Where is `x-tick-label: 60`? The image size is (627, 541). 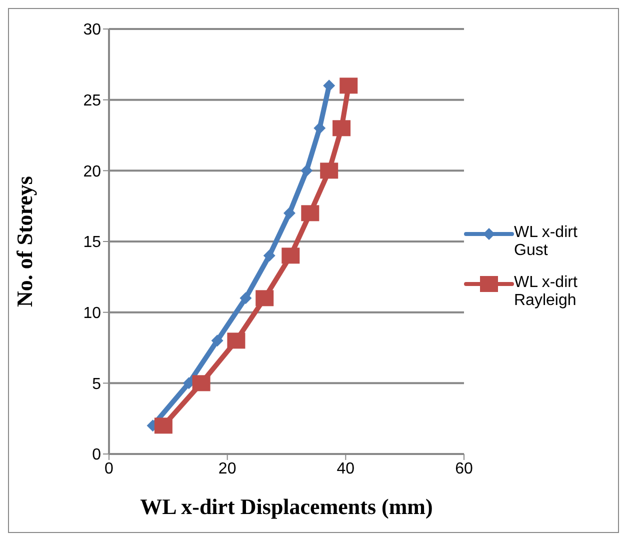 x-tick-label: 60 is located at coordinates (464, 469).